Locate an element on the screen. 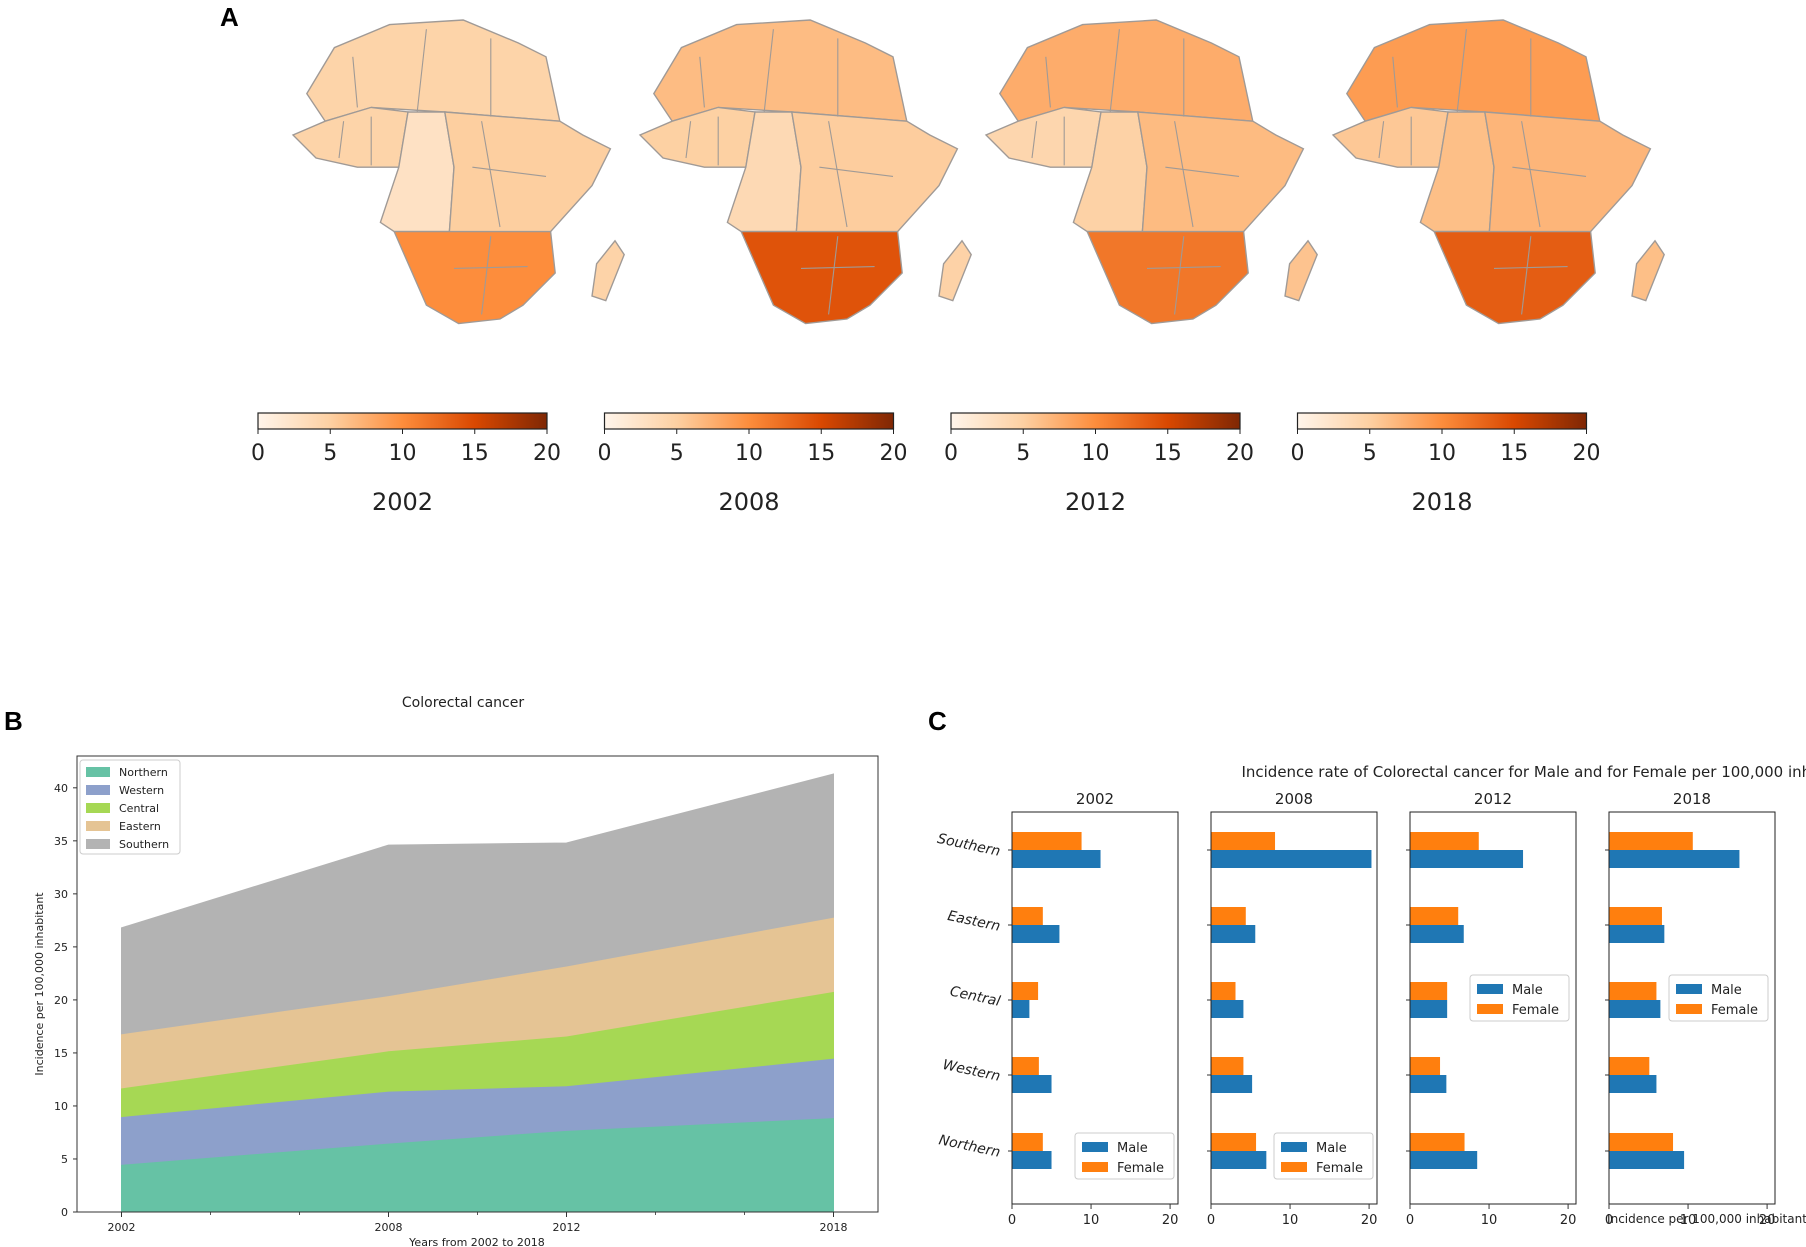 The height and width of the screenshot is (1247, 1806). area-chart-ylabel: Incidence per 100,000 inhabitant is located at coordinates (39, 984).